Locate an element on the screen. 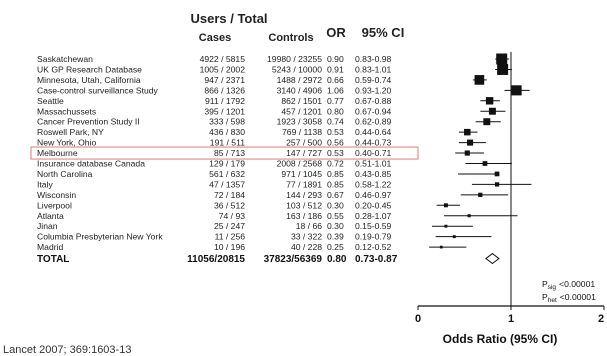 The image size is (607, 356). study-name: Wisconsin is located at coordinates (56, 195).